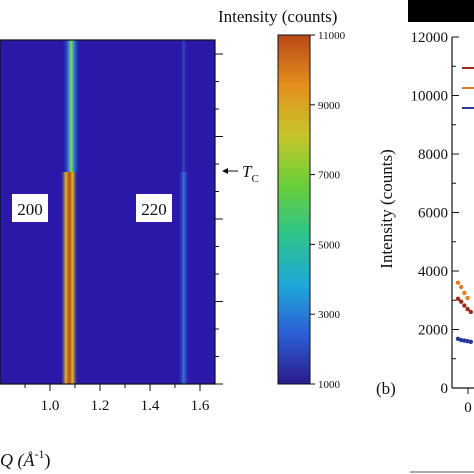 Image resolution: width=474 pixels, height=474 pixels. I want to click on scatter-y-tick-label: 8000, so click(433, 155).